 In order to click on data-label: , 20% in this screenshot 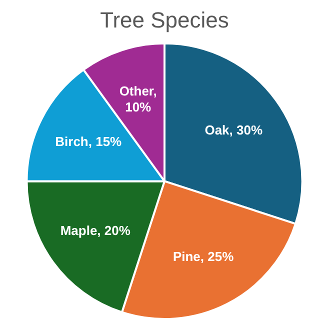, I will do `click(114, 230)`.